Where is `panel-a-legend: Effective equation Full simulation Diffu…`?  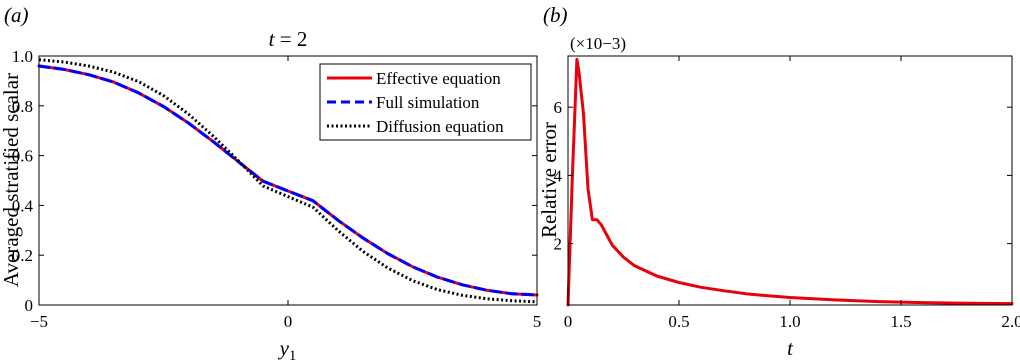
panel-a-legend: Effective equation Full simulation Diffu… is located at coordinates (425, 102).